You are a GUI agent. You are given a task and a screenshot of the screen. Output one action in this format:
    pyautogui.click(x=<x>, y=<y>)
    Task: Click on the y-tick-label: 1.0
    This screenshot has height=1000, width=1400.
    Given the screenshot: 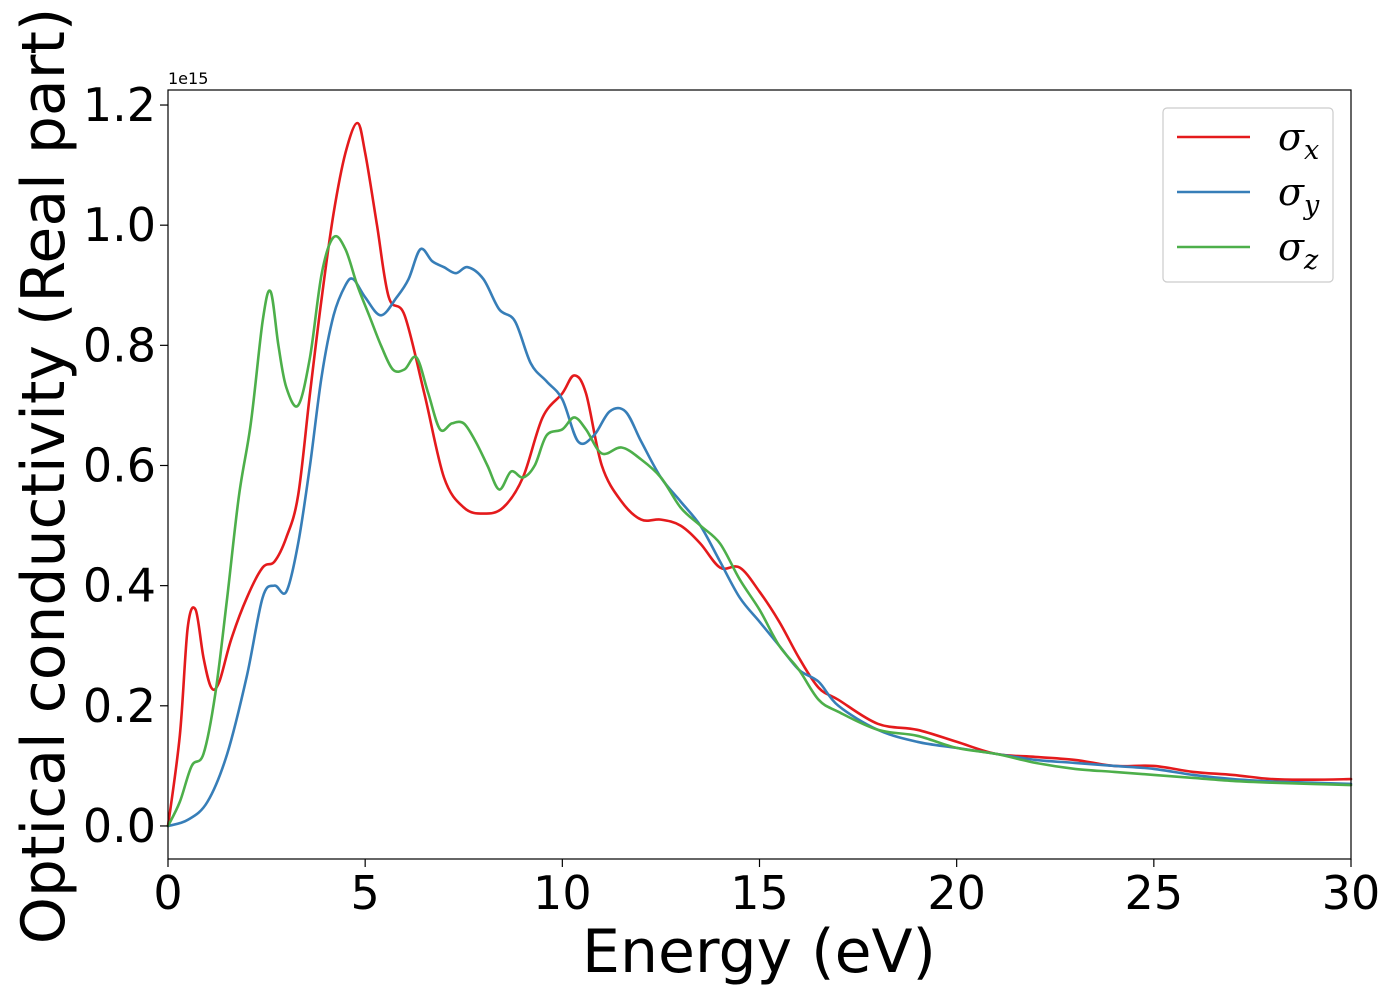 What is the action you would take?
    pyautogui.click(x=119, y=225)
    